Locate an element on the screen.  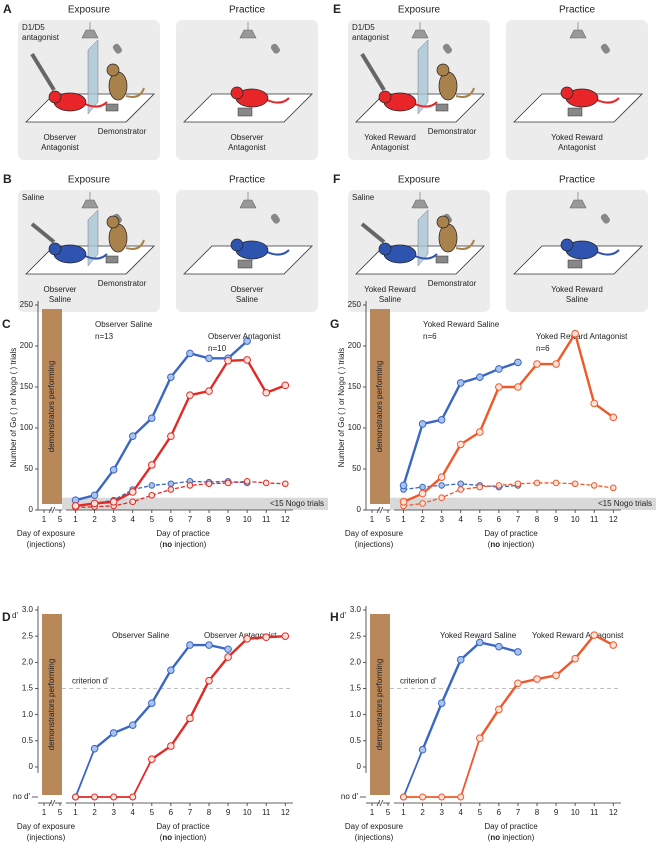
drug-label: Saline is located at coordinates (33, 197).